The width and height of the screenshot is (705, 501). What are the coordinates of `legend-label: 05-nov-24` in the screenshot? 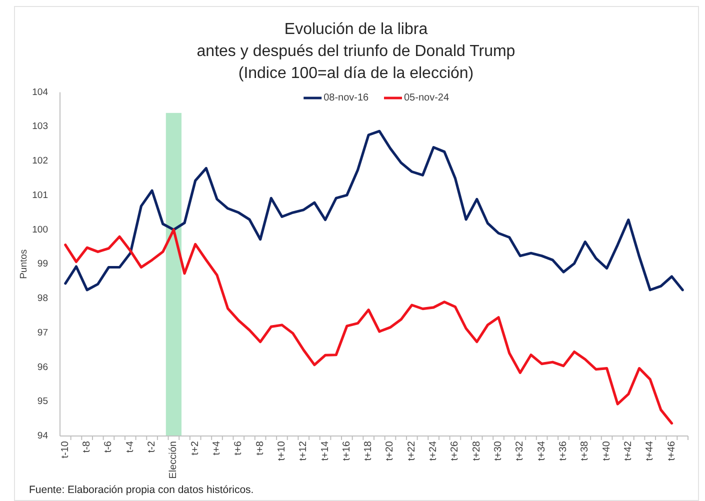 It's located at (427, 98).